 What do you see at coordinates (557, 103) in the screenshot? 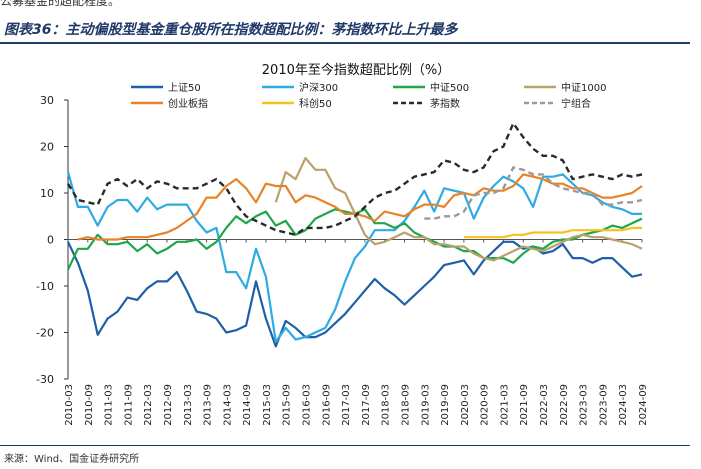
I see `legend-item: 宁组合` at bounding box center [557, 103].